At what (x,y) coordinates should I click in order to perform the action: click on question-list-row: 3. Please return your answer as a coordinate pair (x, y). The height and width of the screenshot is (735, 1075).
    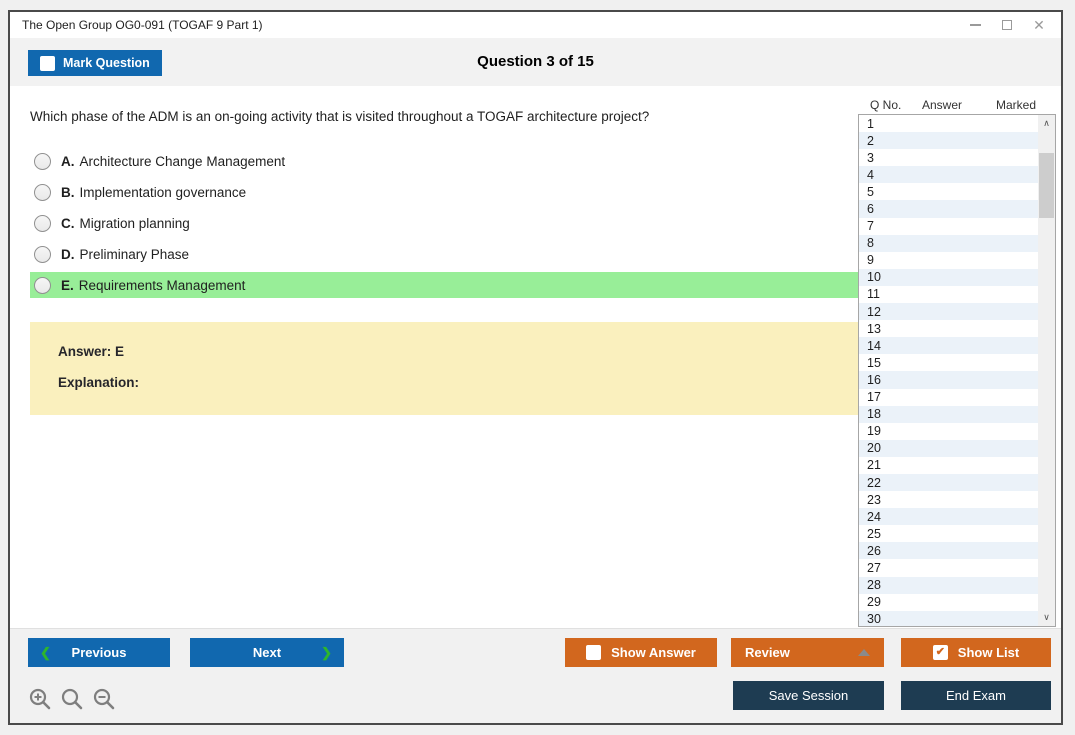
    Looking at the image, I should click on (948, 157).